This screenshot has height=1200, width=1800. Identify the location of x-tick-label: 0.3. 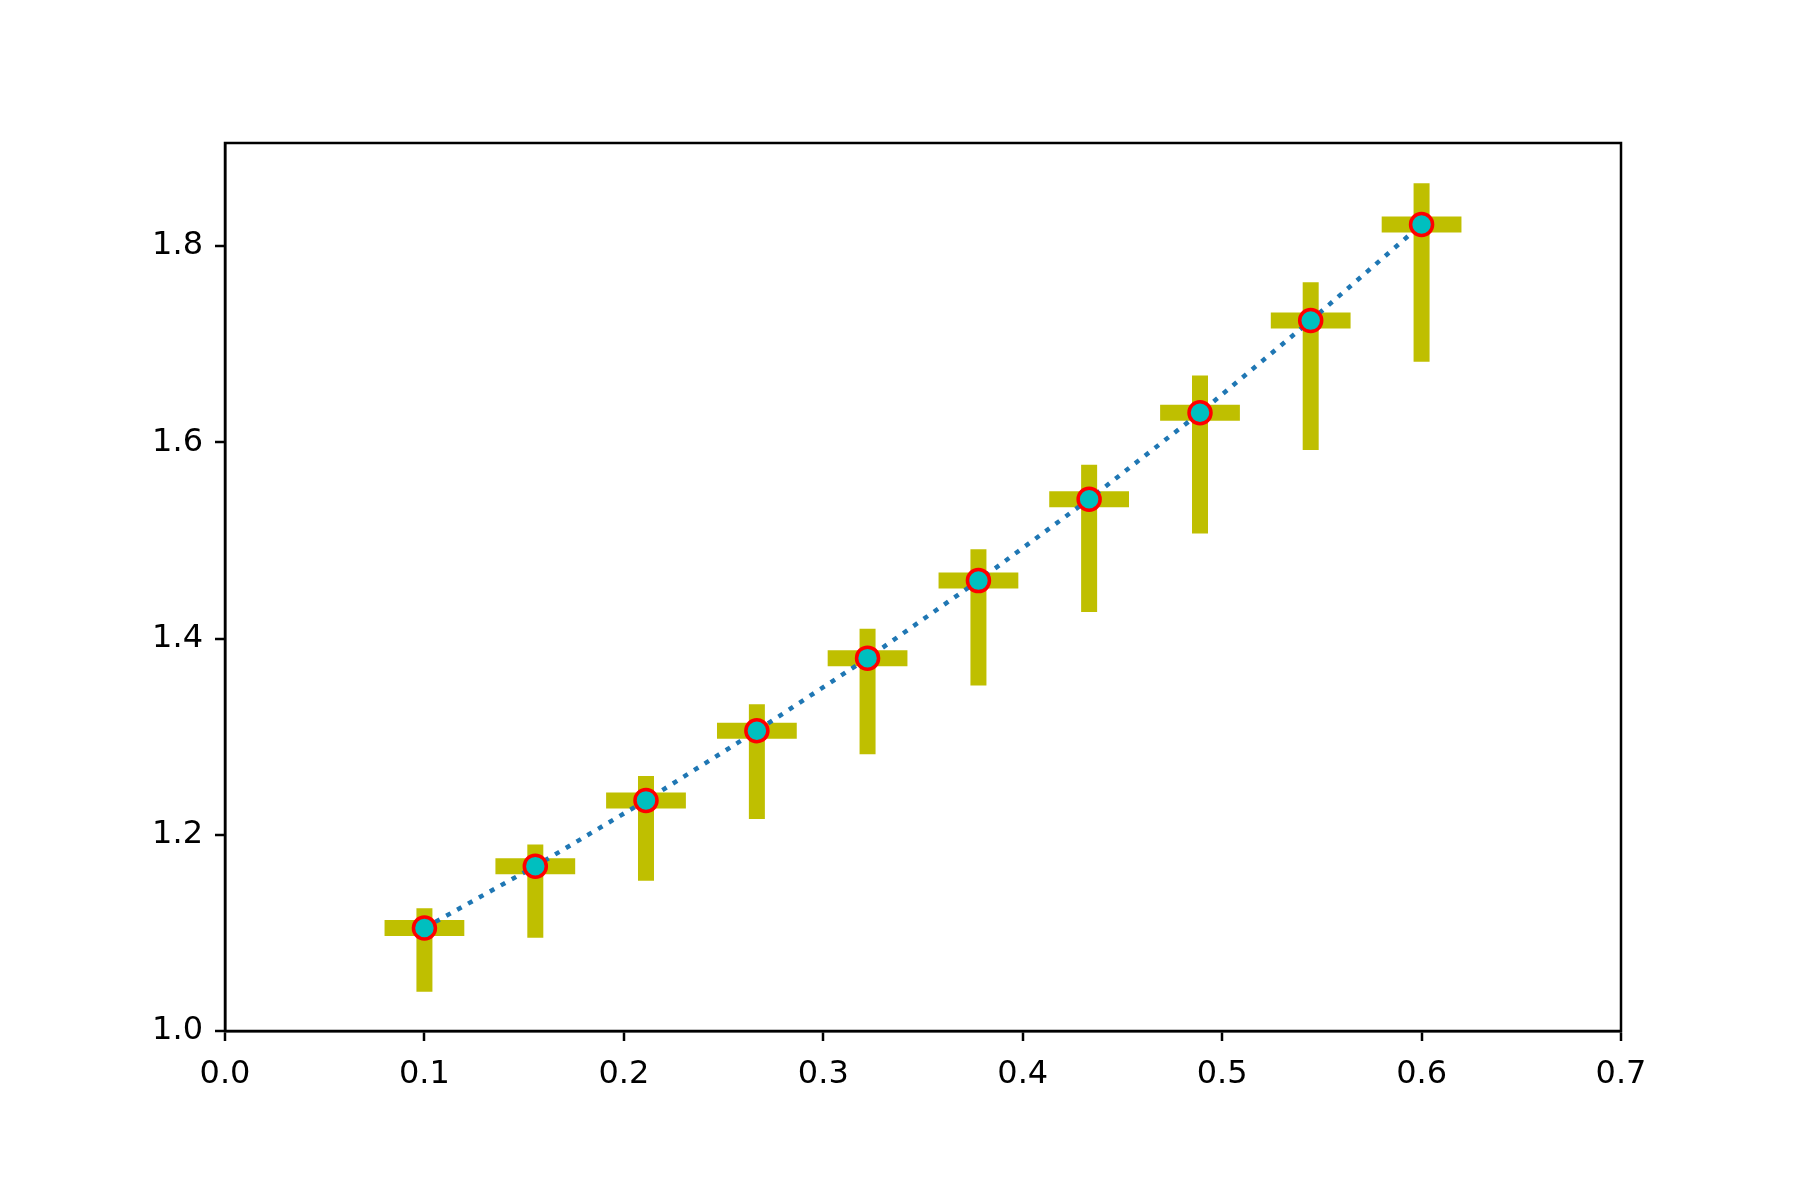
(823, 1071).